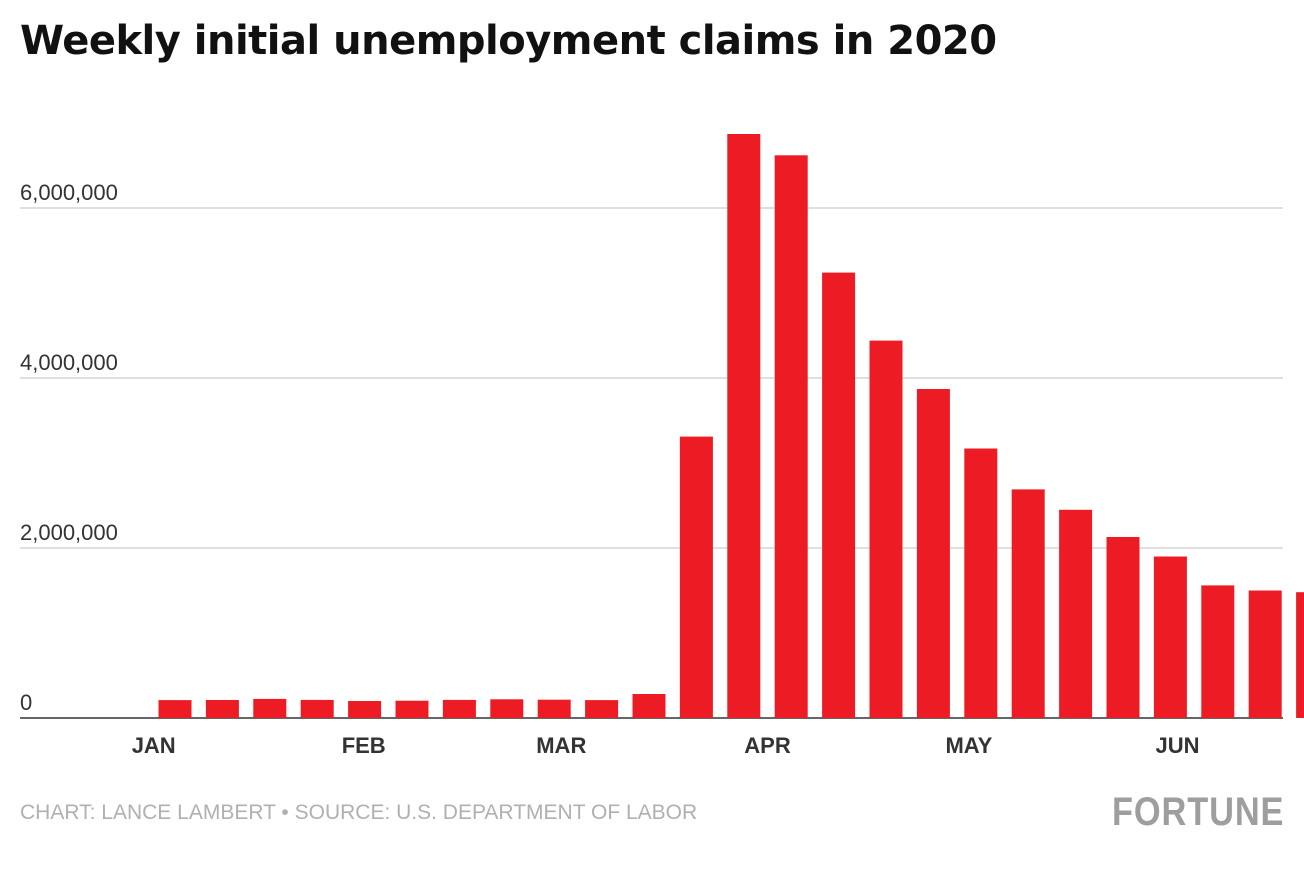 This screenshot has width=1304, height=870. Describe the element at coordinates (69, 447) in the screenshot. I see `y-axis-labels: 0 2,000,000 4,000,000 6,000,000` at that location.